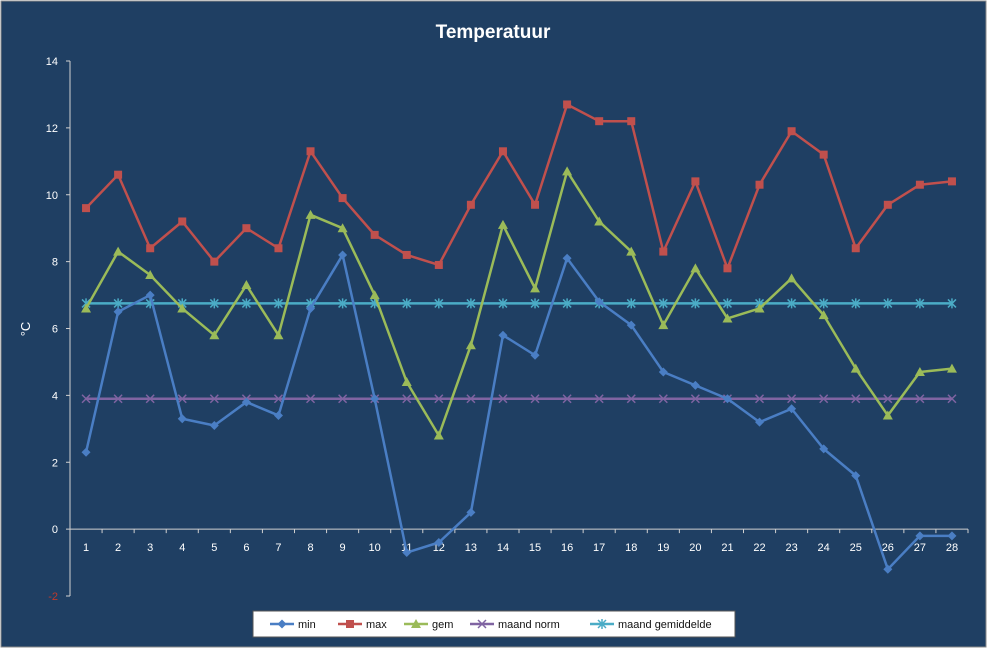  I want to click on x-tick-label: 8, so click(310, 548).